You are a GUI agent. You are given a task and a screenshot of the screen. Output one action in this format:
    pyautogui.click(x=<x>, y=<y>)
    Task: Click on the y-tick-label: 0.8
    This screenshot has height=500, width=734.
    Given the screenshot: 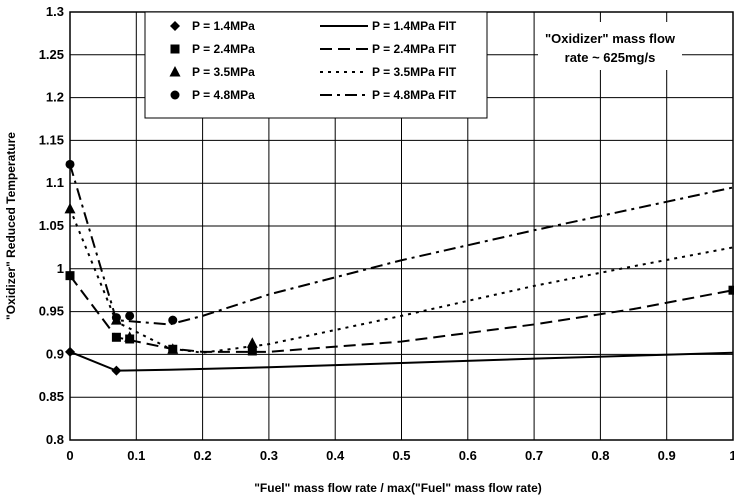 What is the action you would take?
    pyautogui.click(x=55, y=439)
    